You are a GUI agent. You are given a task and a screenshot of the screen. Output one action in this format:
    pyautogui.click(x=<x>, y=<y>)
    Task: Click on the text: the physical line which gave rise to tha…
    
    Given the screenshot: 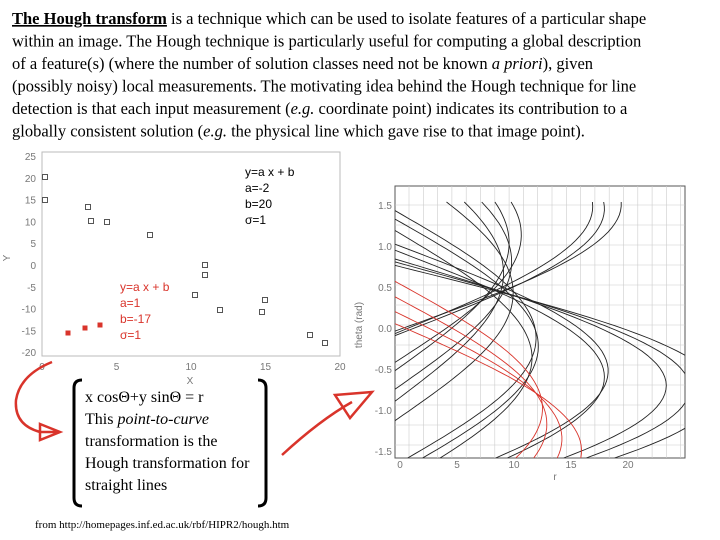 What is the action you would take?
    pyautogui.click(x=406, y=131)
    